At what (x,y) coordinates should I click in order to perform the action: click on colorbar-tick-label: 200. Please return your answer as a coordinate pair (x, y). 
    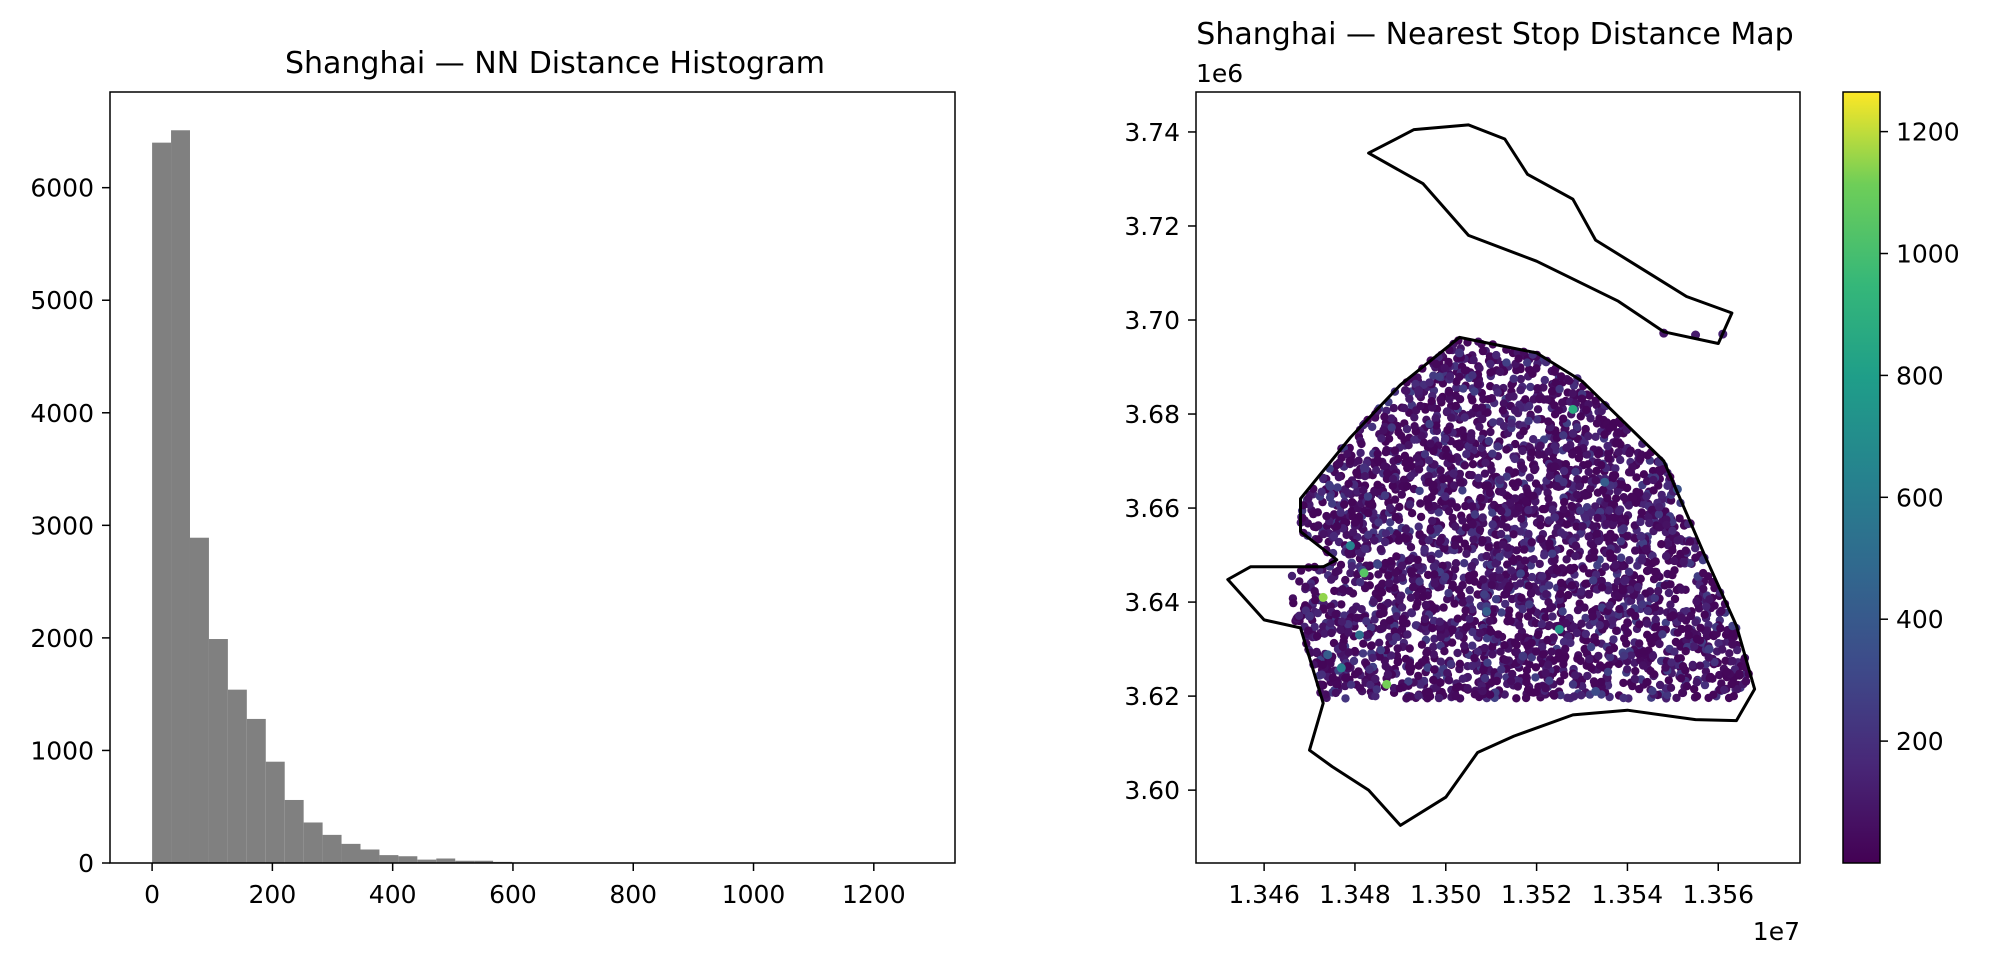
    Looking at the image, I should click on (1920, 741).